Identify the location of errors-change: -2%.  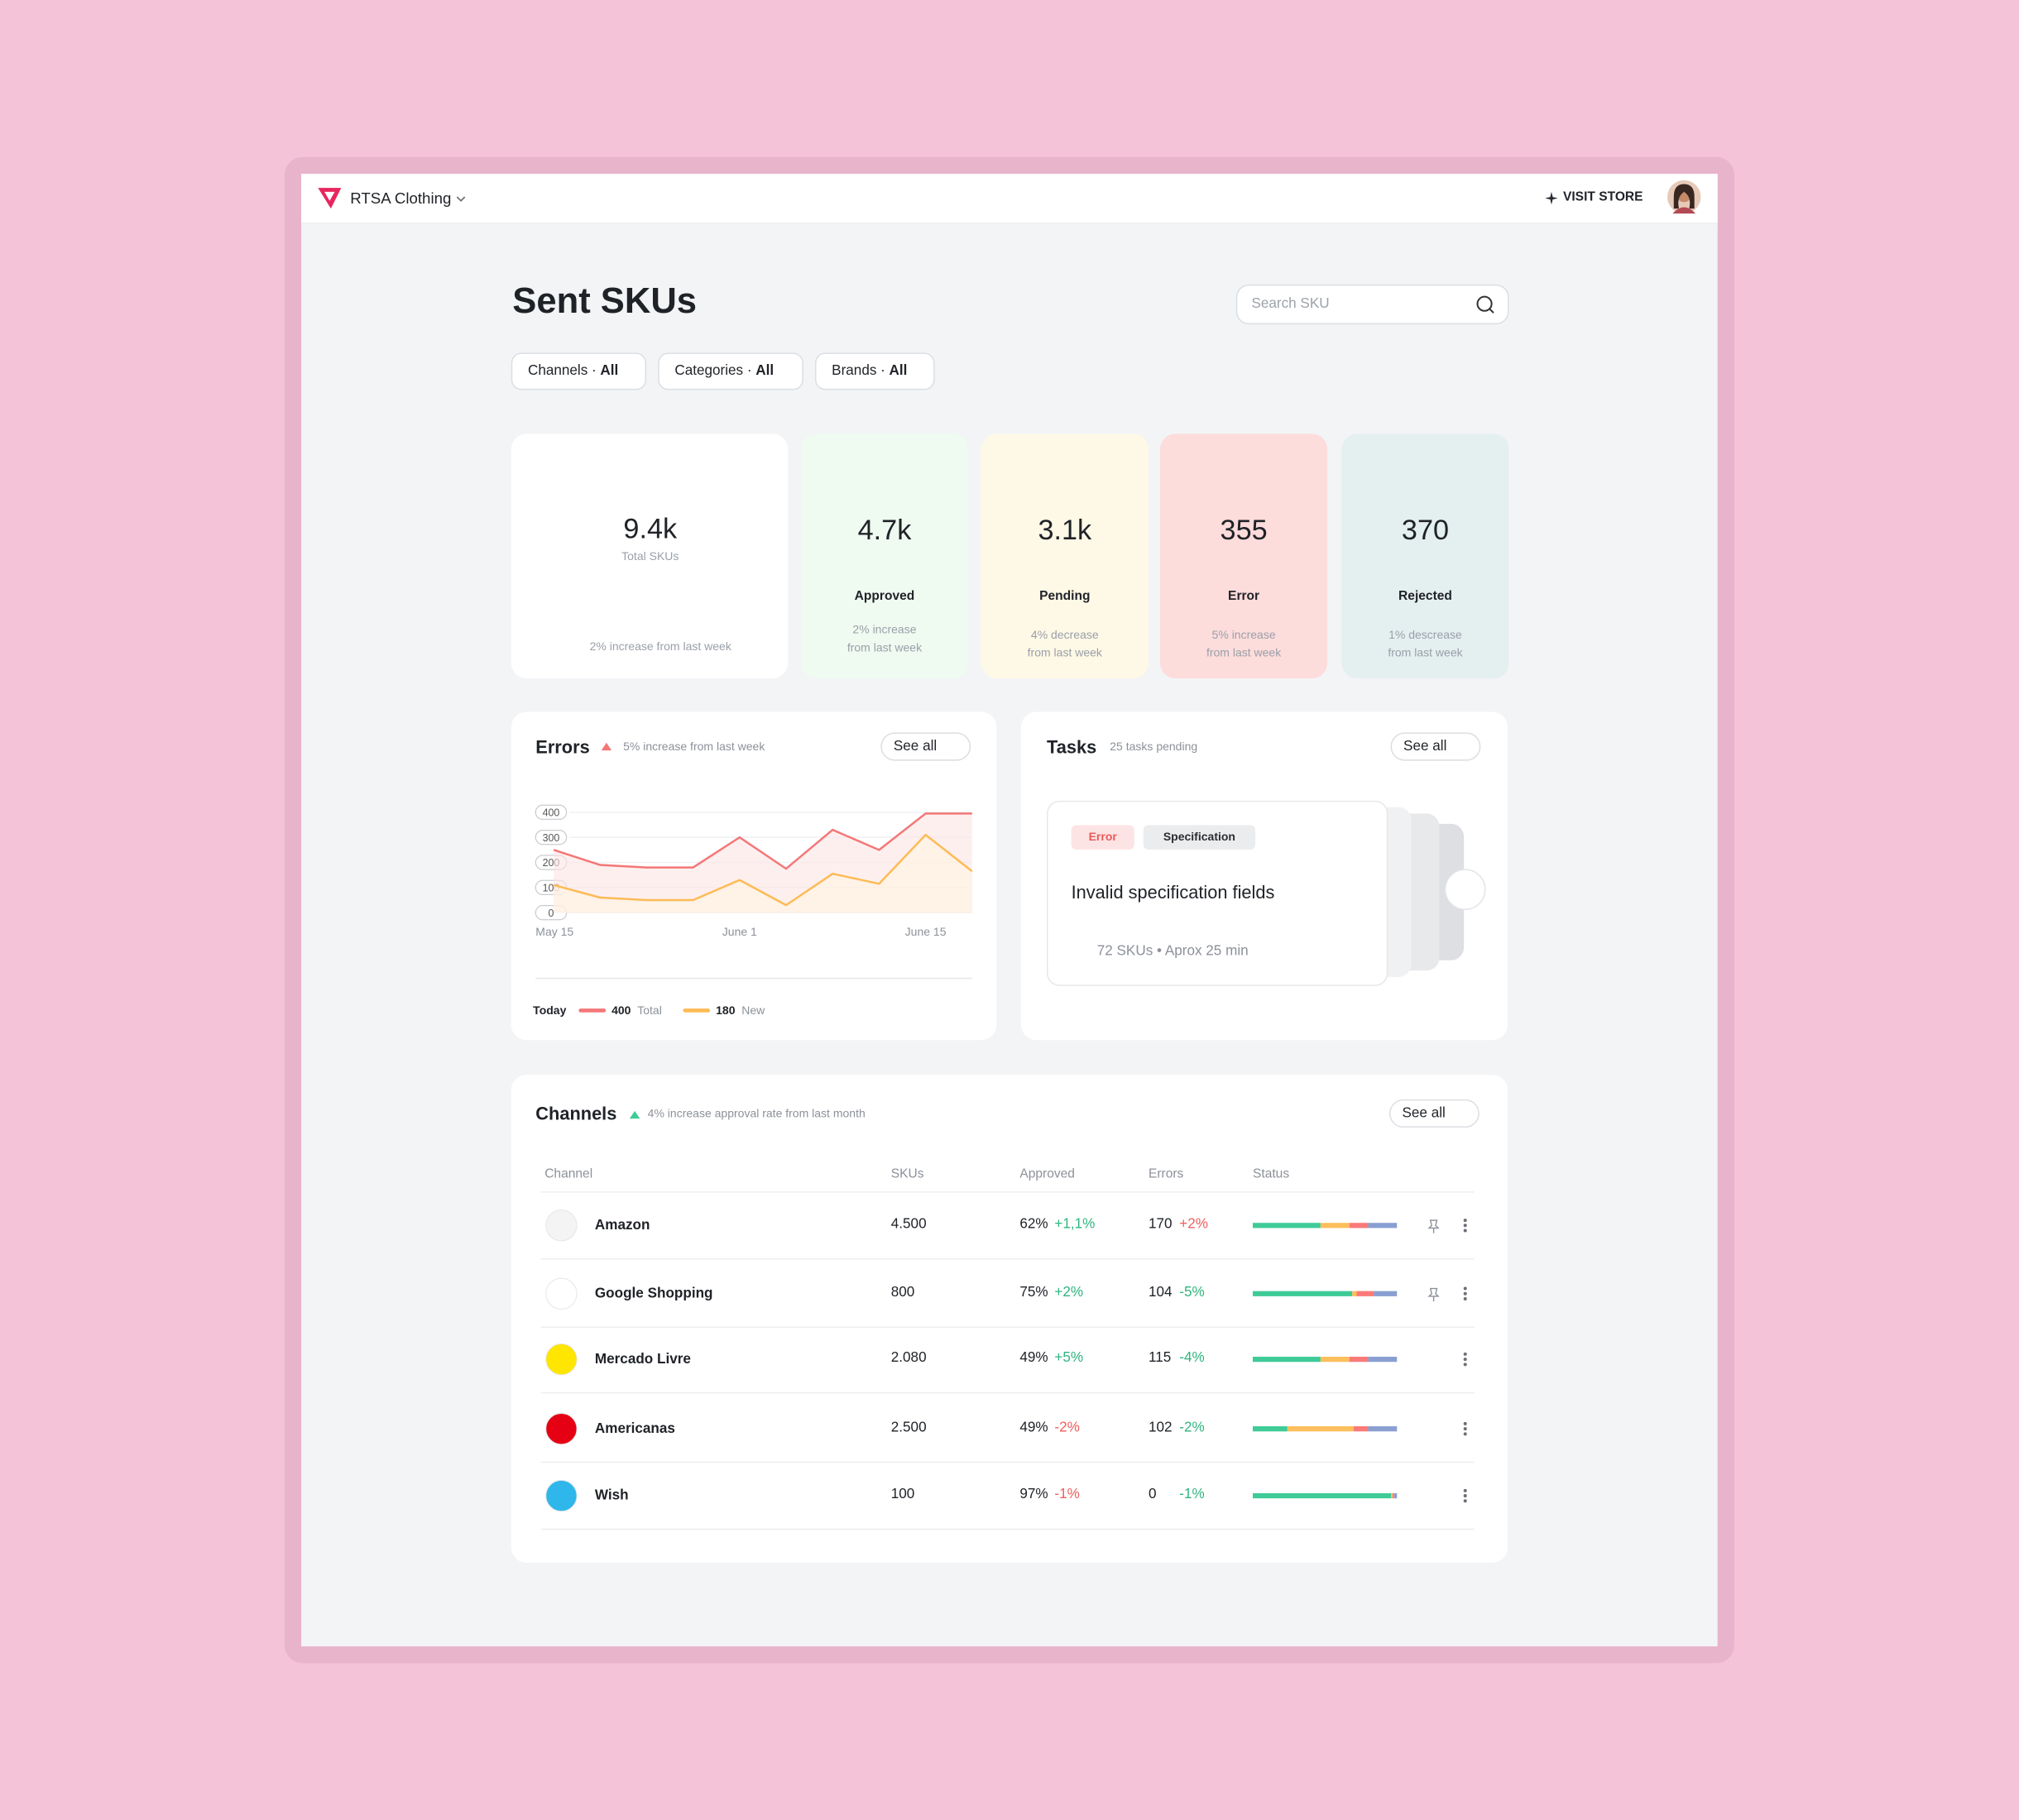
(1192, 1427).